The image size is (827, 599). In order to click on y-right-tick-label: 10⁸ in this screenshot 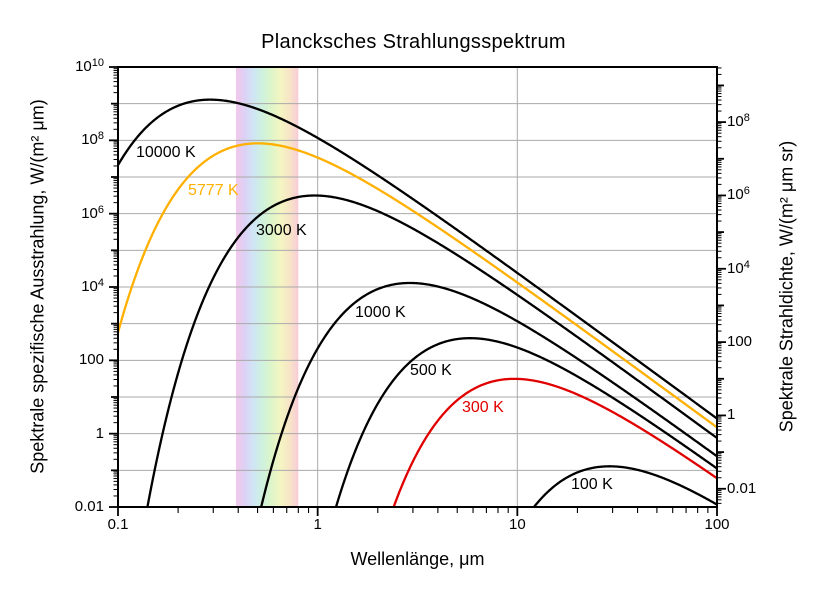, I will do `click(738, 121)`.